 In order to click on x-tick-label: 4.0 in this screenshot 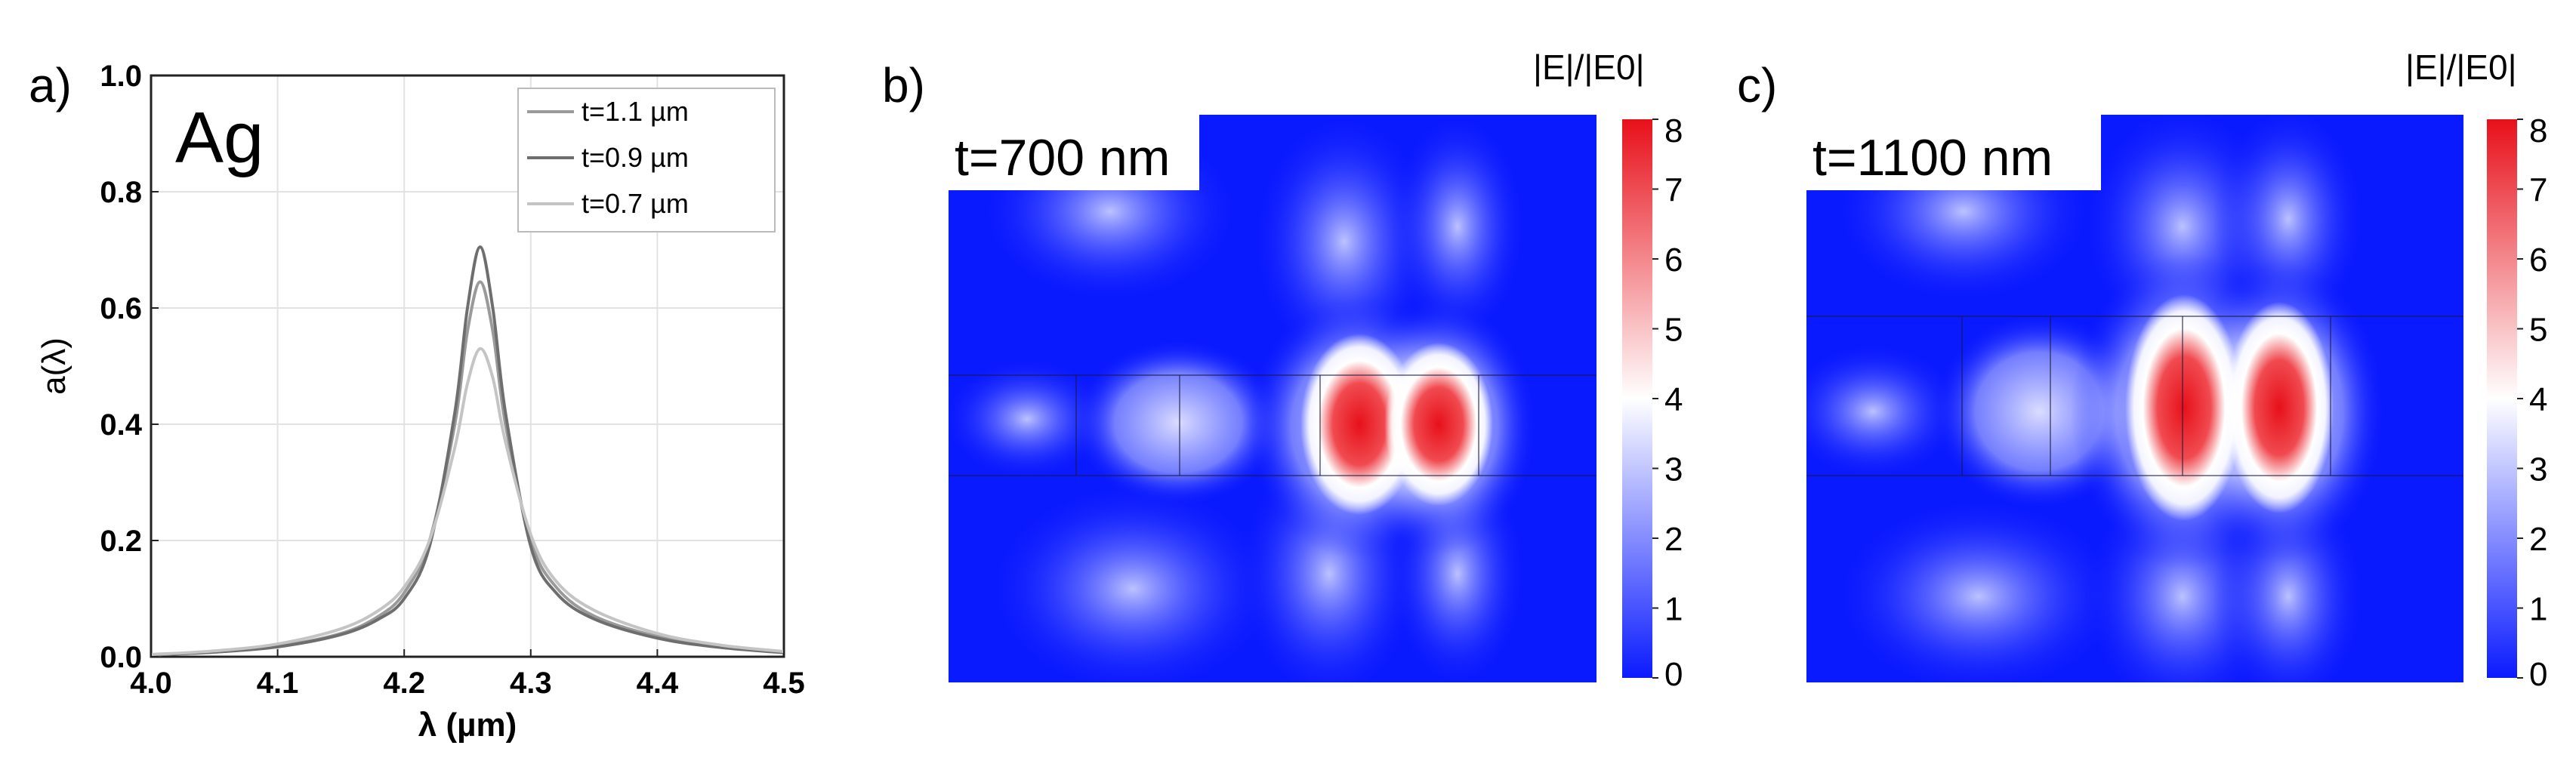, I will do `click(151, 684)`.